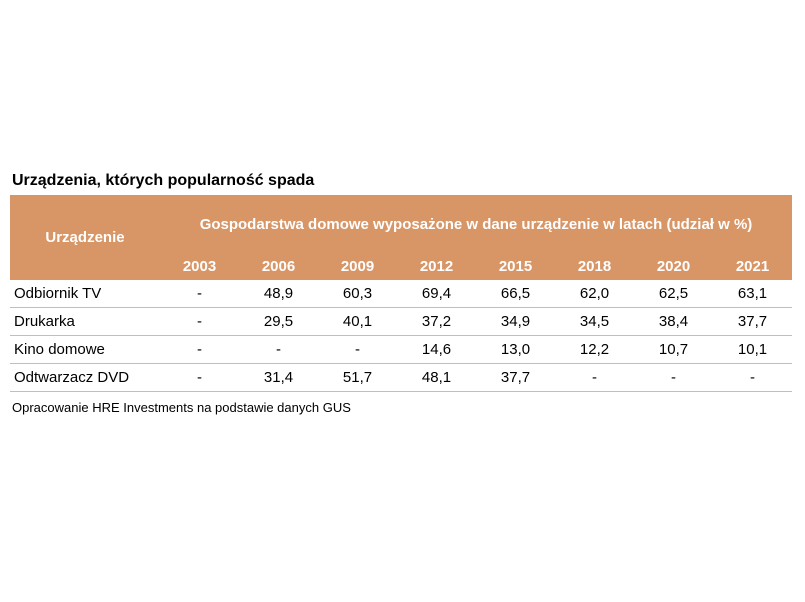 The height and width of the screenshot is (602, 805). Describe the element at coordinates (594, 294) in the screenshot. I see `value-cell: 62,0` at that location.